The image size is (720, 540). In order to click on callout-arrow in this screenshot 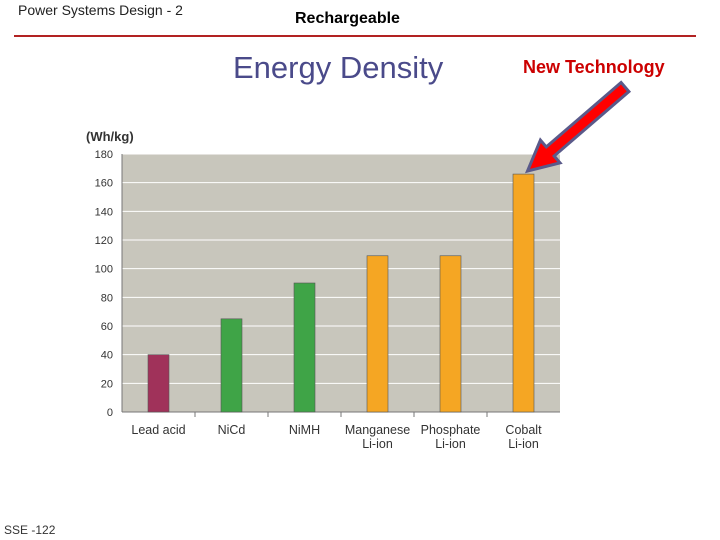, I will do `click(578, 127)`.